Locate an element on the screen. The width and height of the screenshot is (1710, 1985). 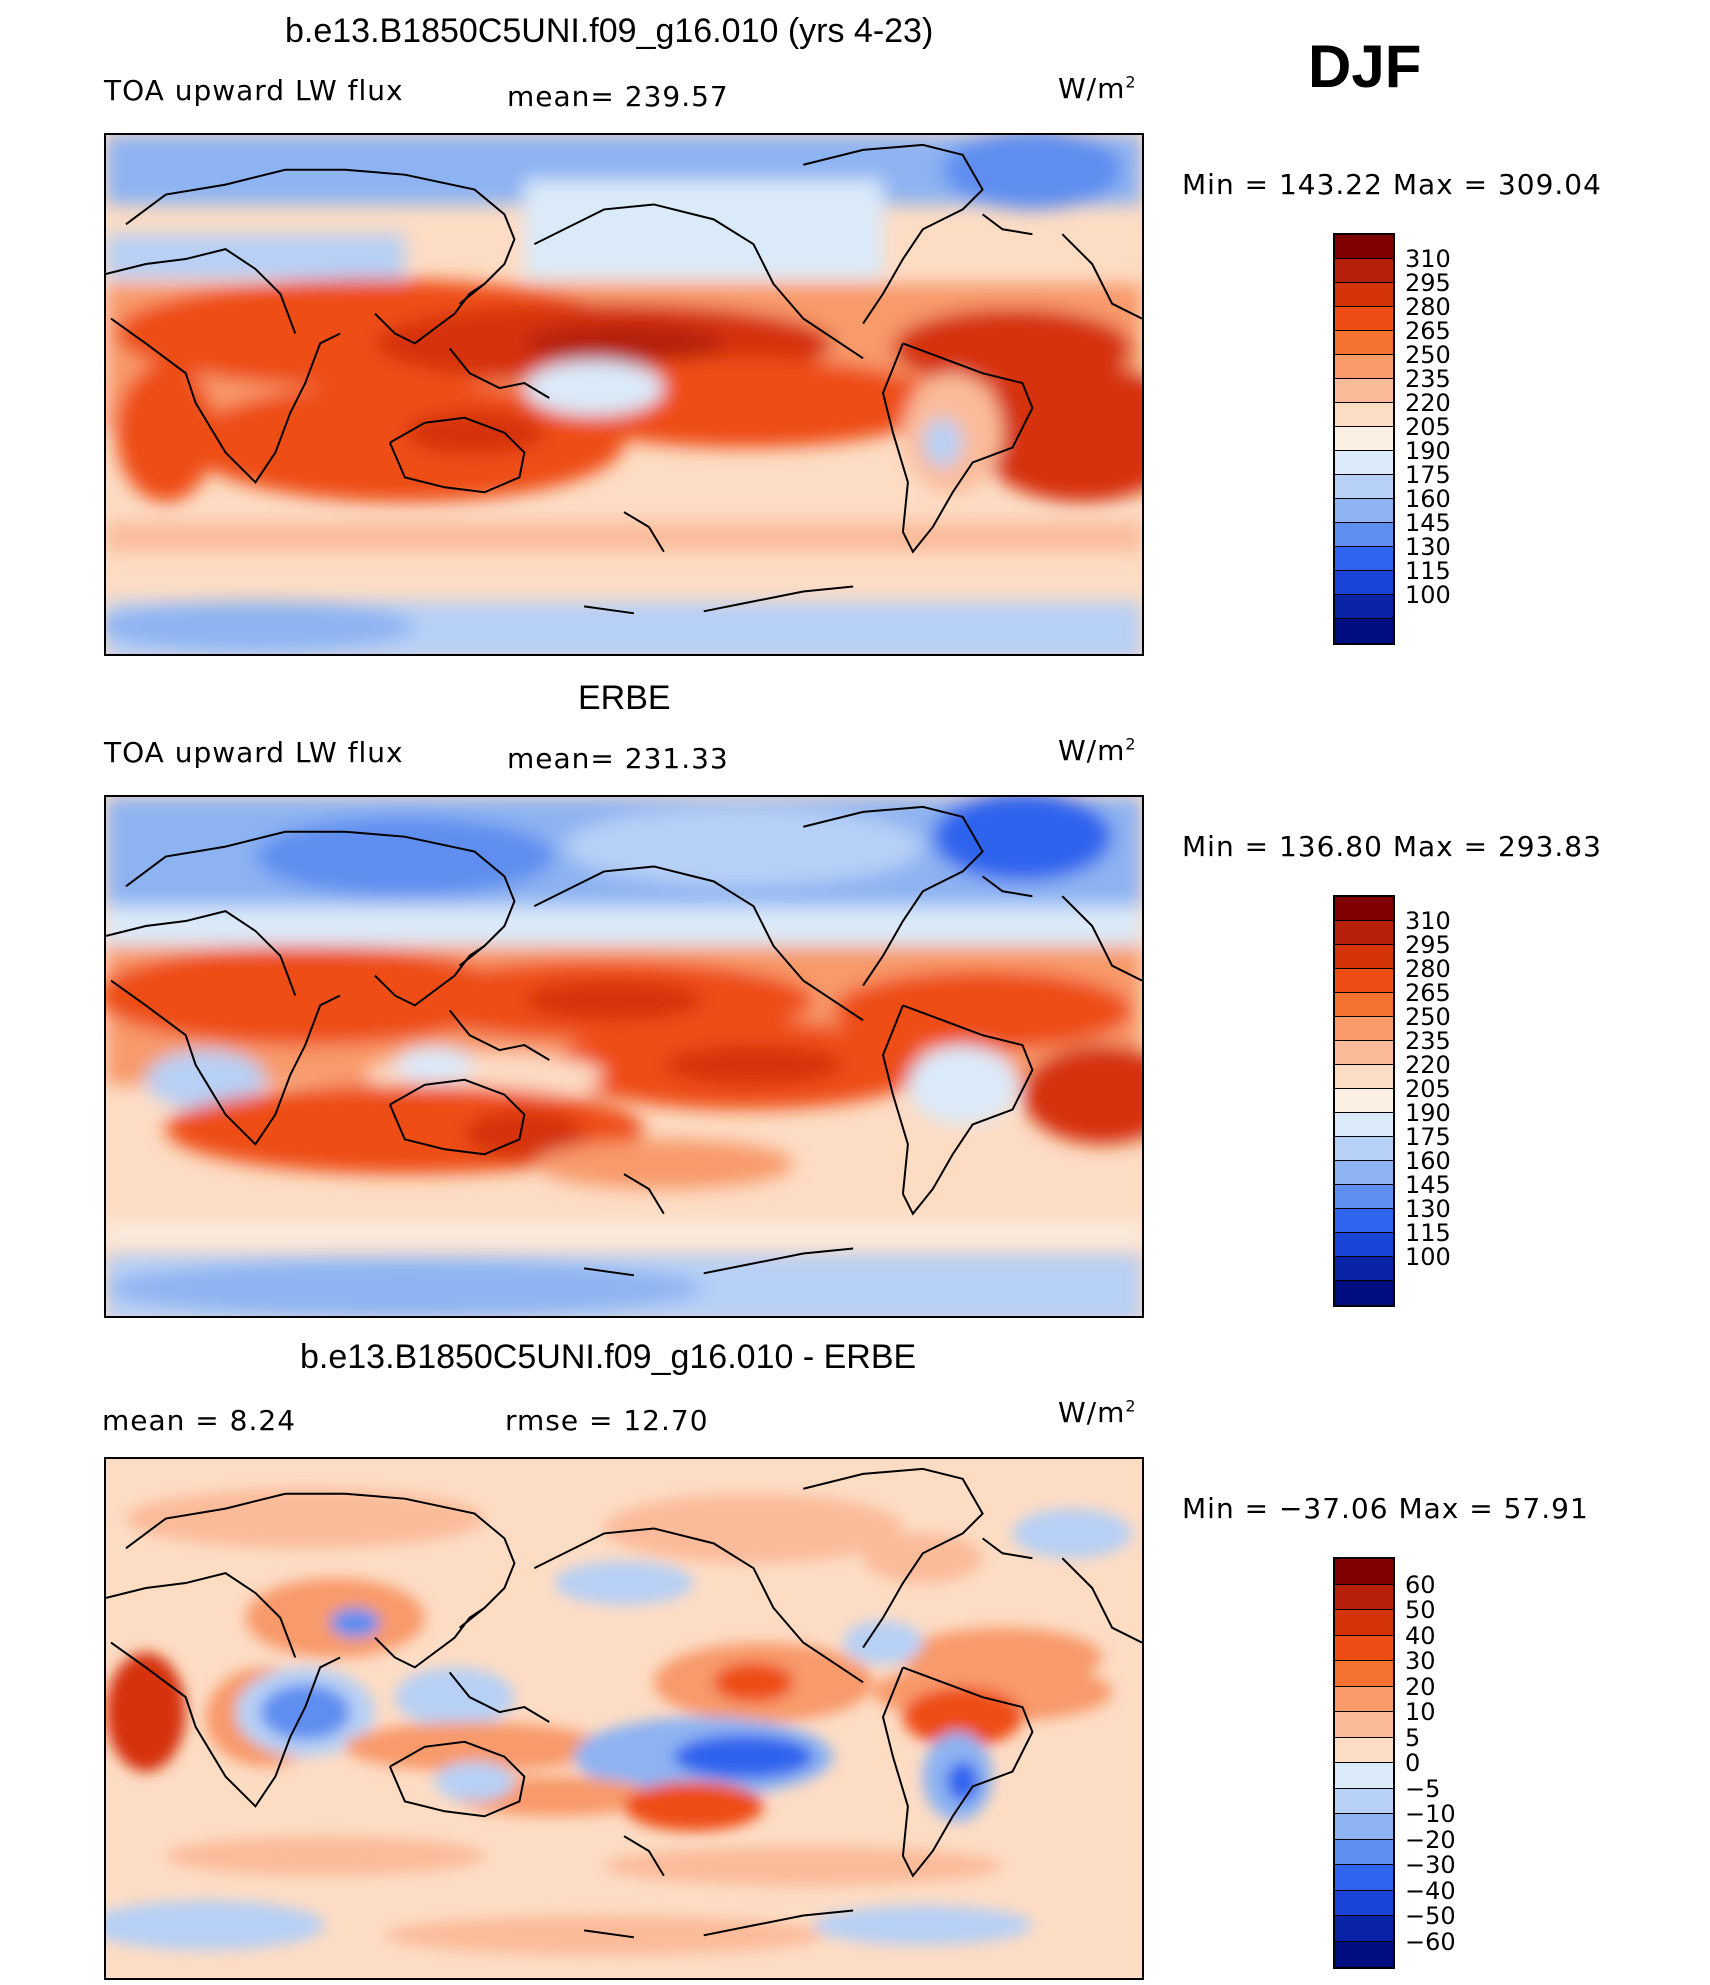
panel2-colorbar-tick-label: 265 is located at coordinates (1428, 993).